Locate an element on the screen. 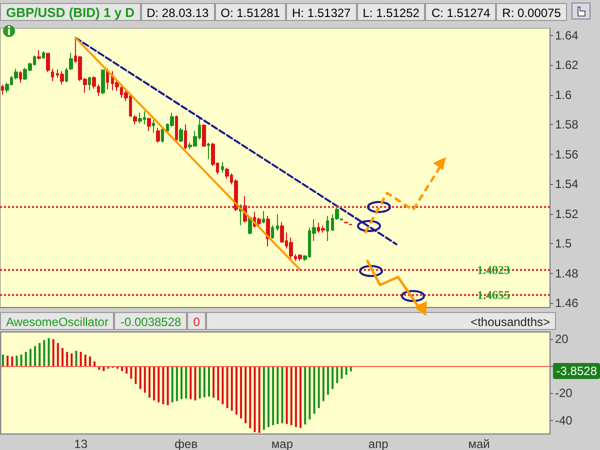 The image size is (600, 450). text: D: 28.03.13 is located at coordinates (177, 12).